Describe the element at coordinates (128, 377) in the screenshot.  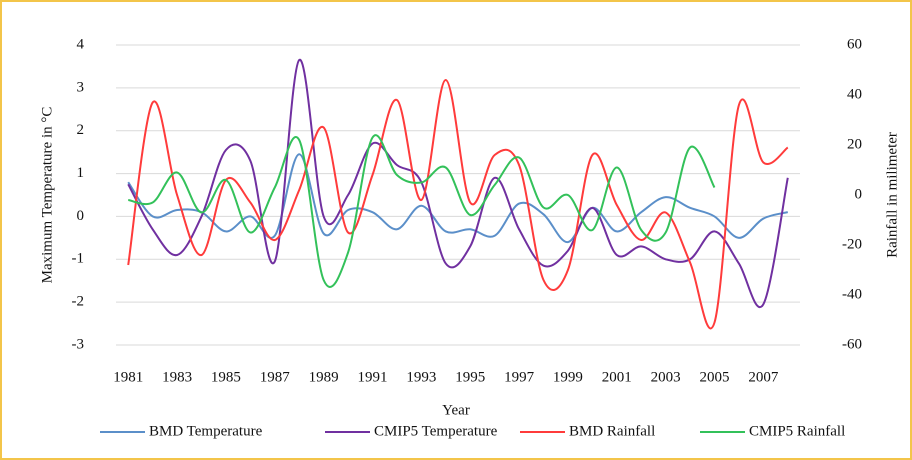
I see `x-tick-label: 1981` at that location.